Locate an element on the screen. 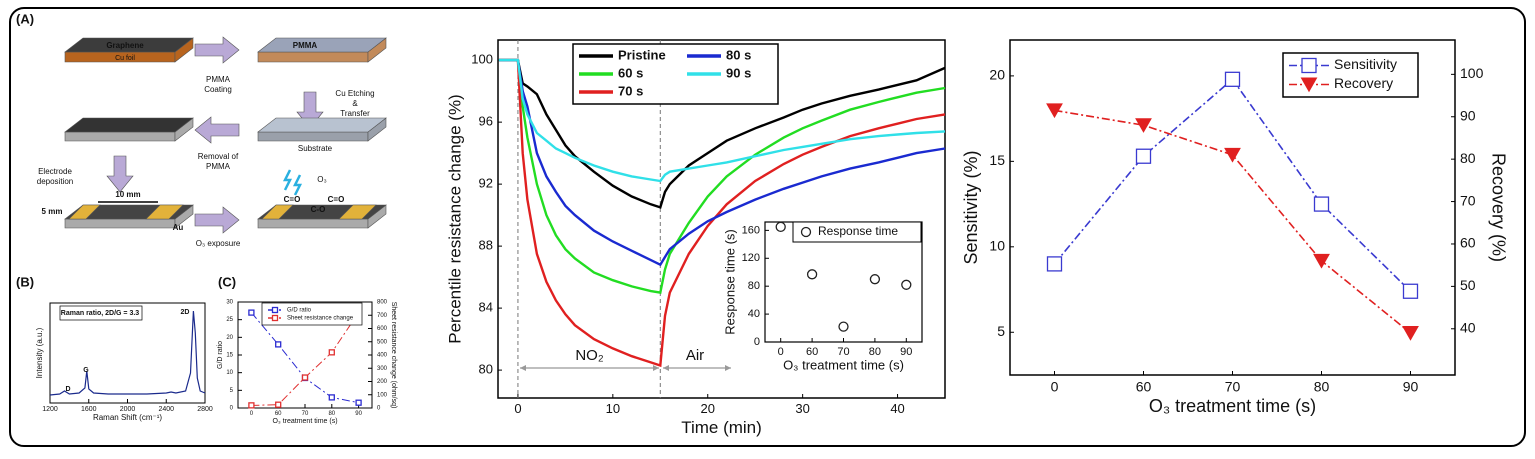 Image resolution: width=1535 pixels, height=459 pixels. legend is located at coordinates (312, 314).